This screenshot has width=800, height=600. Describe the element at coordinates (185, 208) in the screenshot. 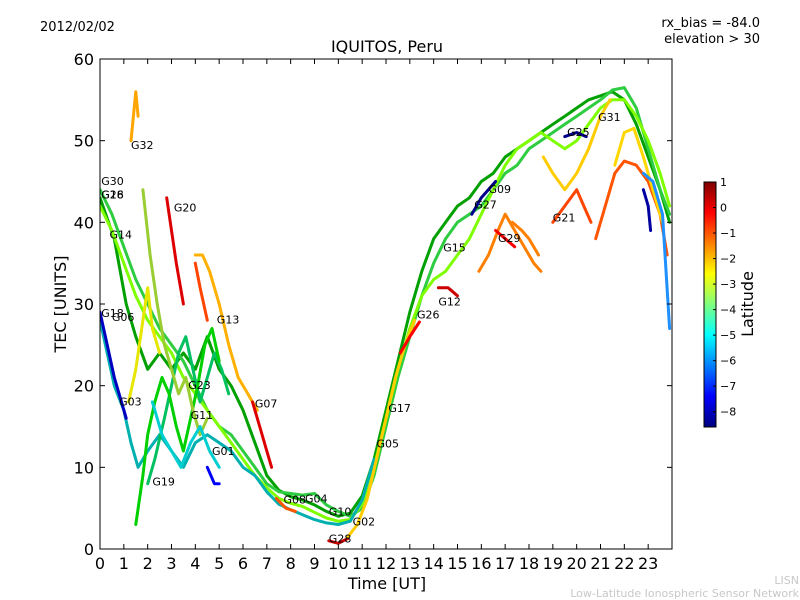

I see `satellite-label-g20: G20` at that location.